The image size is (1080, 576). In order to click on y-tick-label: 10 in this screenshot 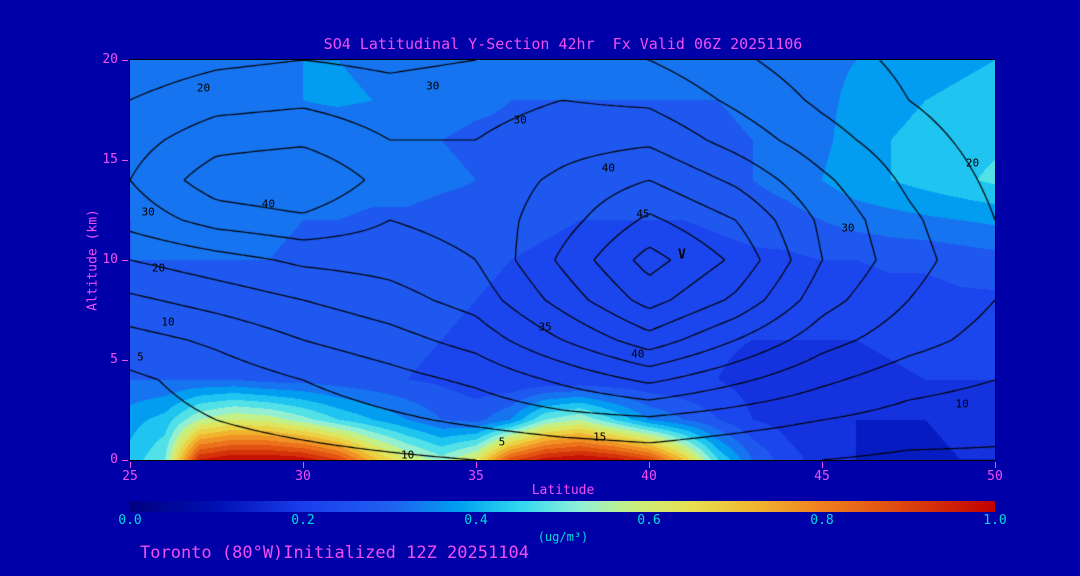, I will do `click(110, 259)`.